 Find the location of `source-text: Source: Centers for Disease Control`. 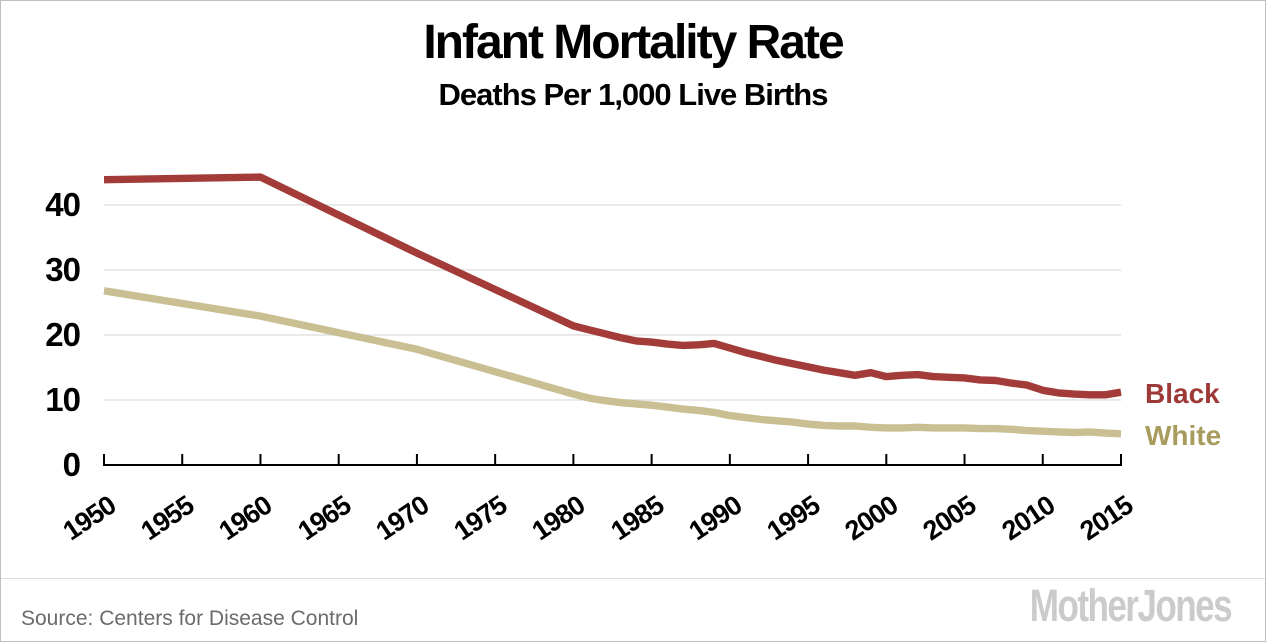

source-text: Source: Centers for Disease Control is located at coordinates (190, 618).